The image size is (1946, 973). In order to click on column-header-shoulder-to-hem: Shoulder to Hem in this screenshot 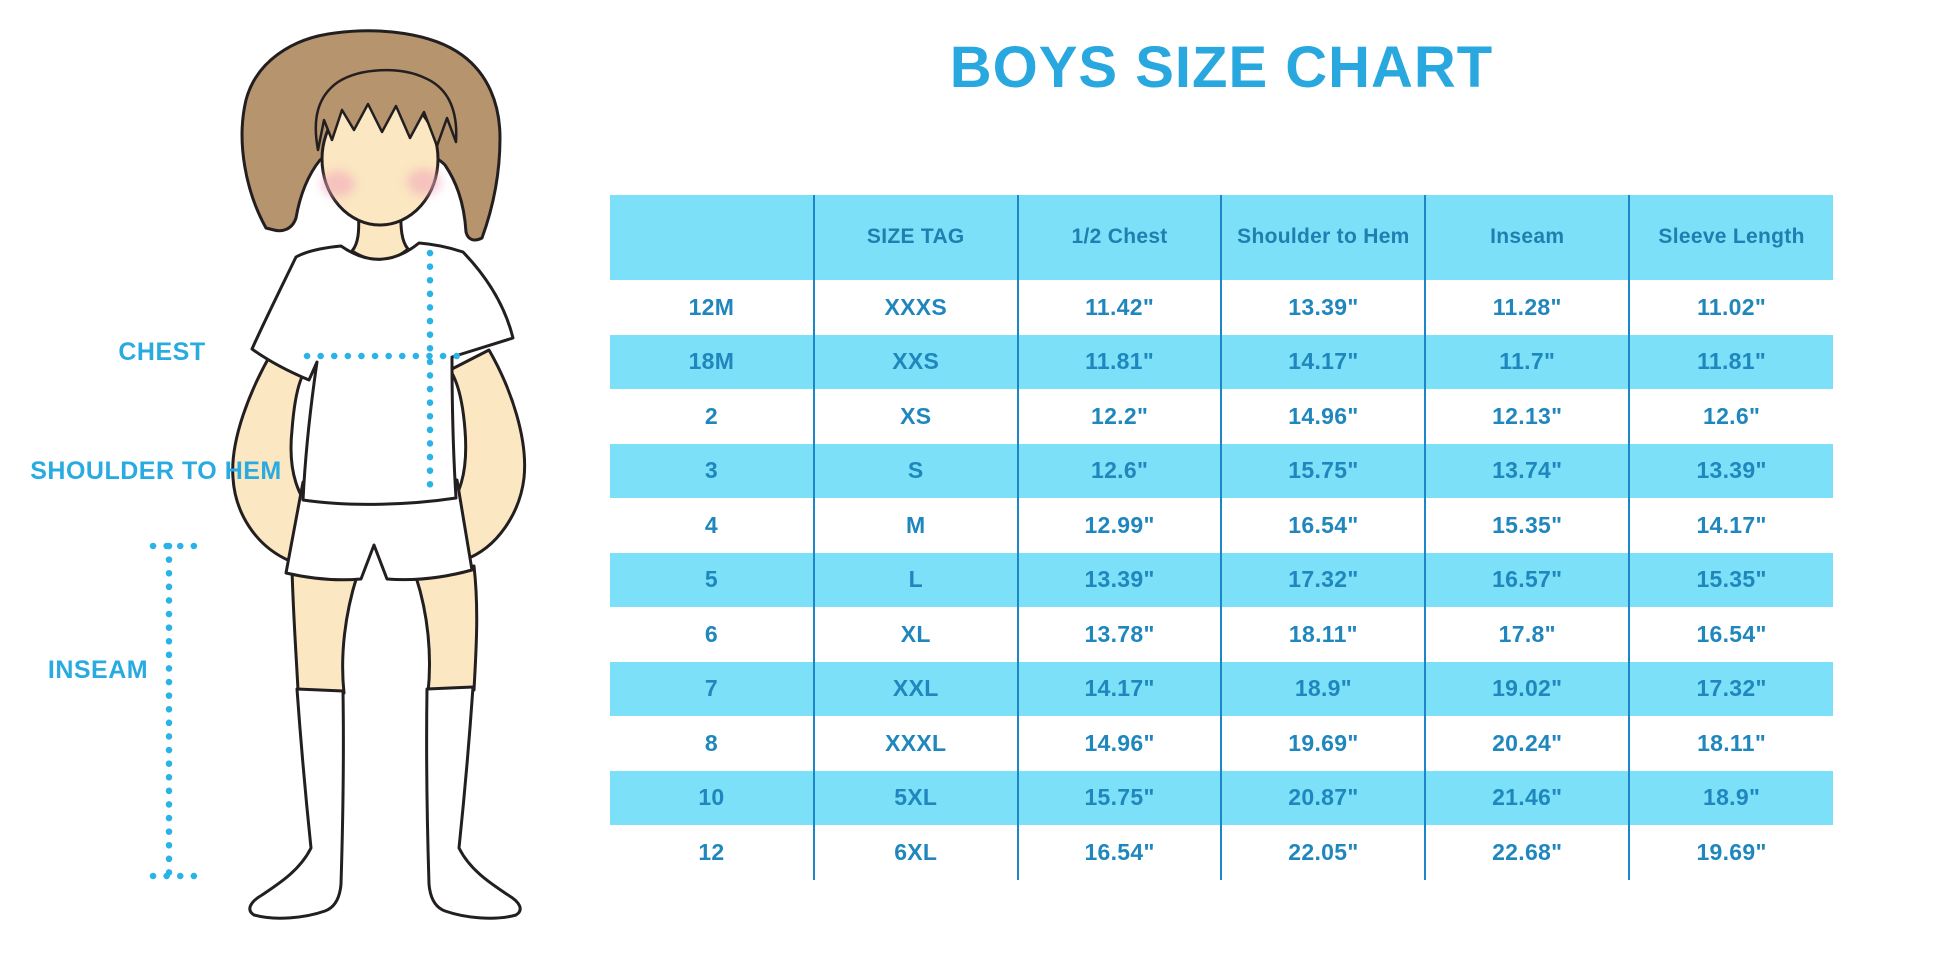, I will do `click(1324, 237)`.